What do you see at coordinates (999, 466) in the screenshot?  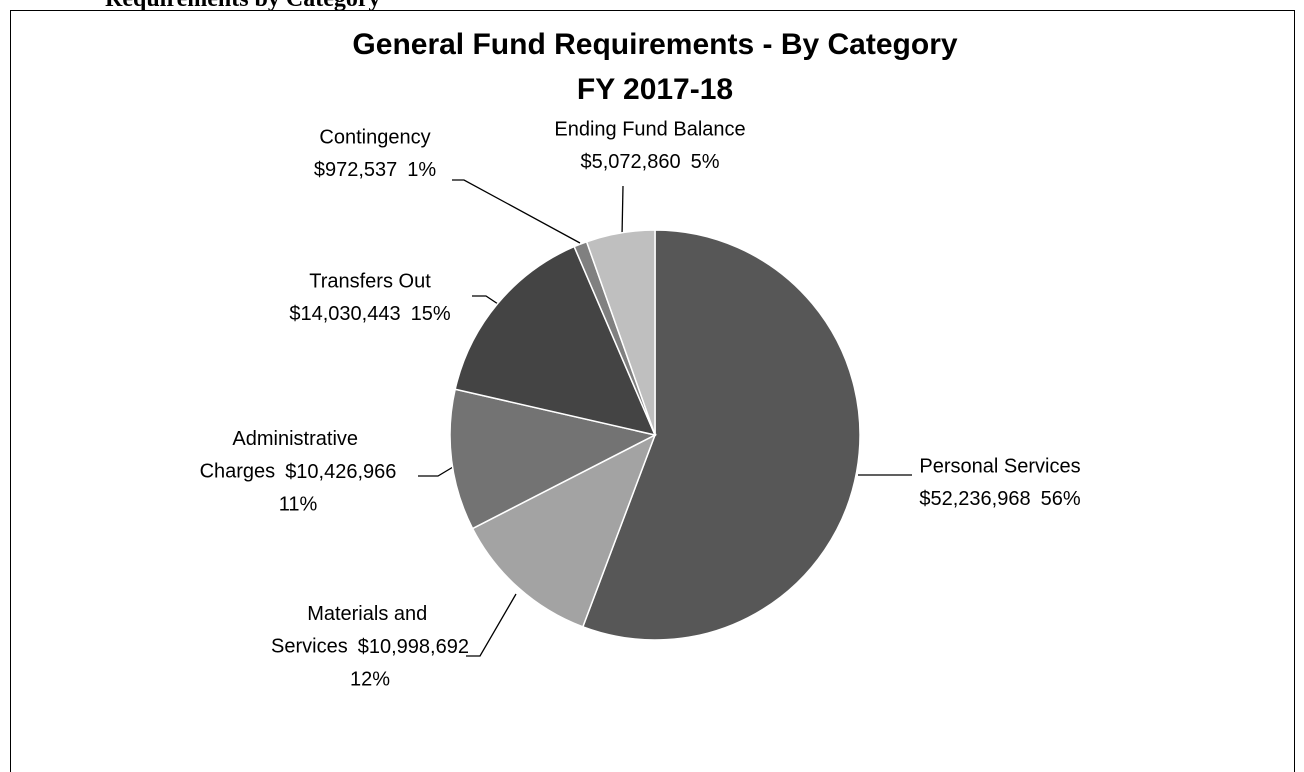 I see `slice-label-name: Personal Services` at bounding box center [999, 466].